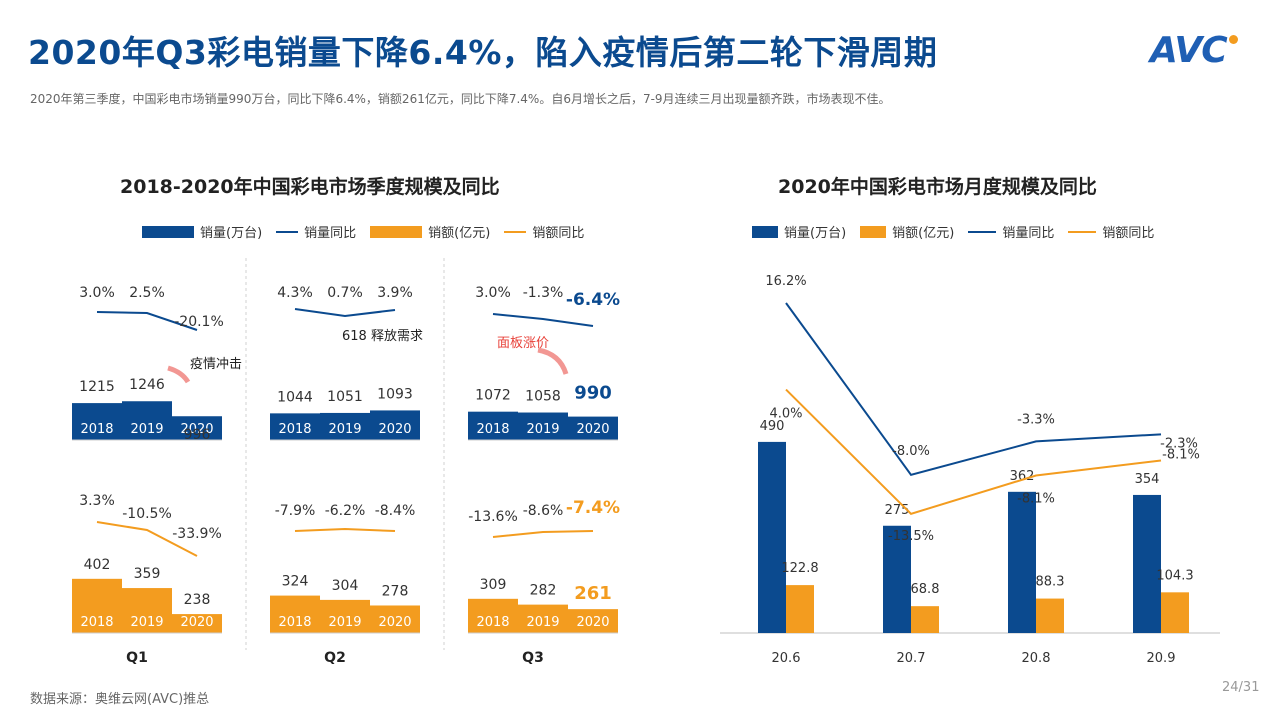 The image size is (1270, 714). Describe the element at coordinates (1179, 443) in the screenshot. I see `volume-yoy-label: -2.3%` at that location.